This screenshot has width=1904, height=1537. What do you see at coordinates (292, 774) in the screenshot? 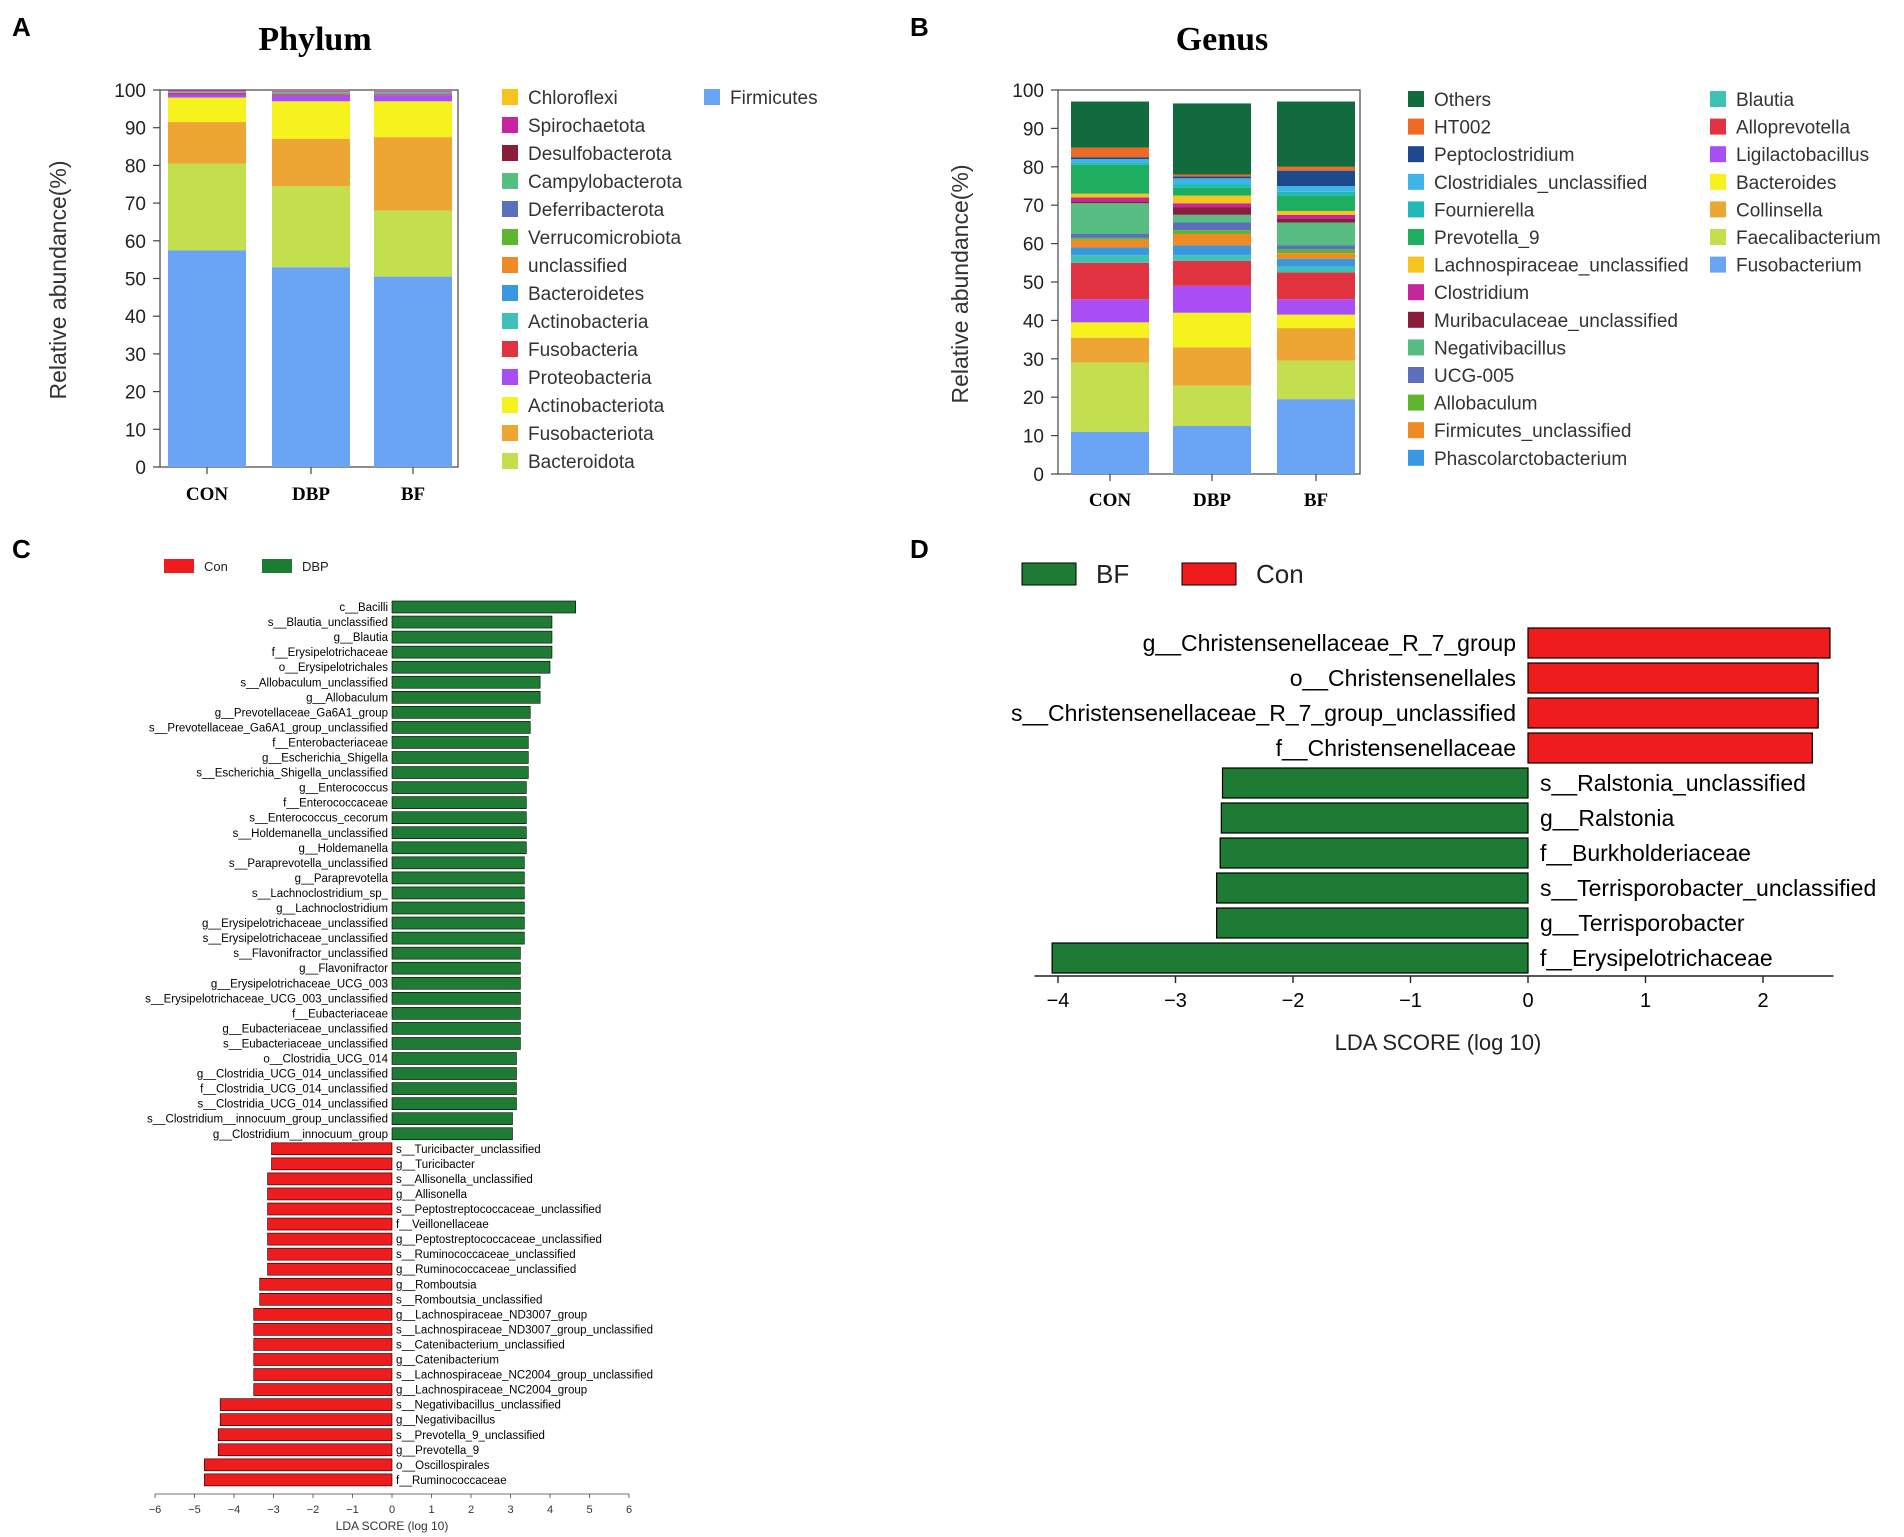
I see `lda-c-taxon-label: s__Escherichia_Shigella_unclassified` at bounding box center [292, 774].